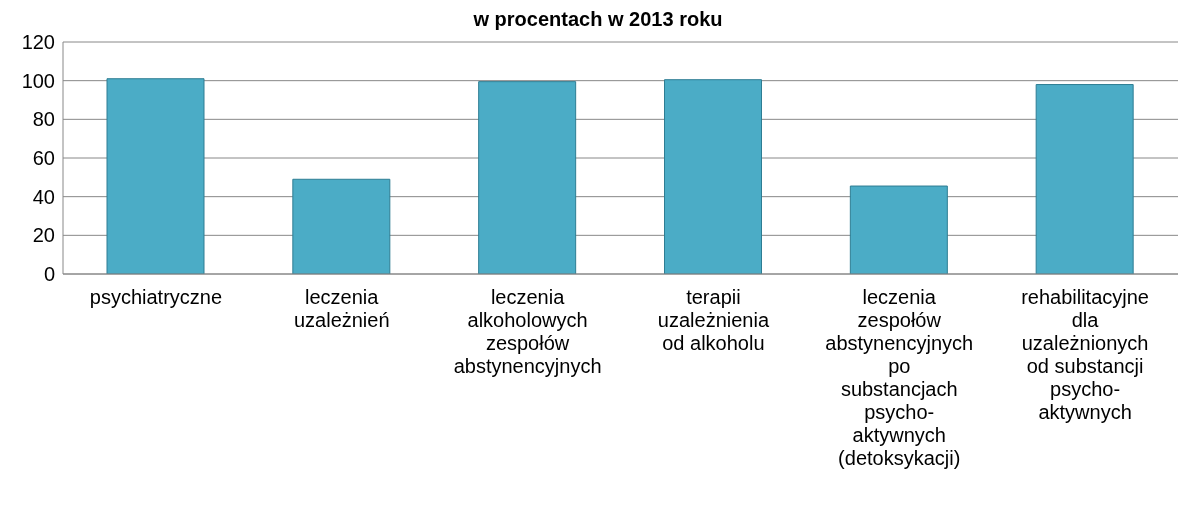 Image resolution: width=1195 pixels, height=509 pixels. What do you see at coordinates (43, 235) in the screenshot?
I see `y-tick-label: 20` at bounding box center [43, 235].